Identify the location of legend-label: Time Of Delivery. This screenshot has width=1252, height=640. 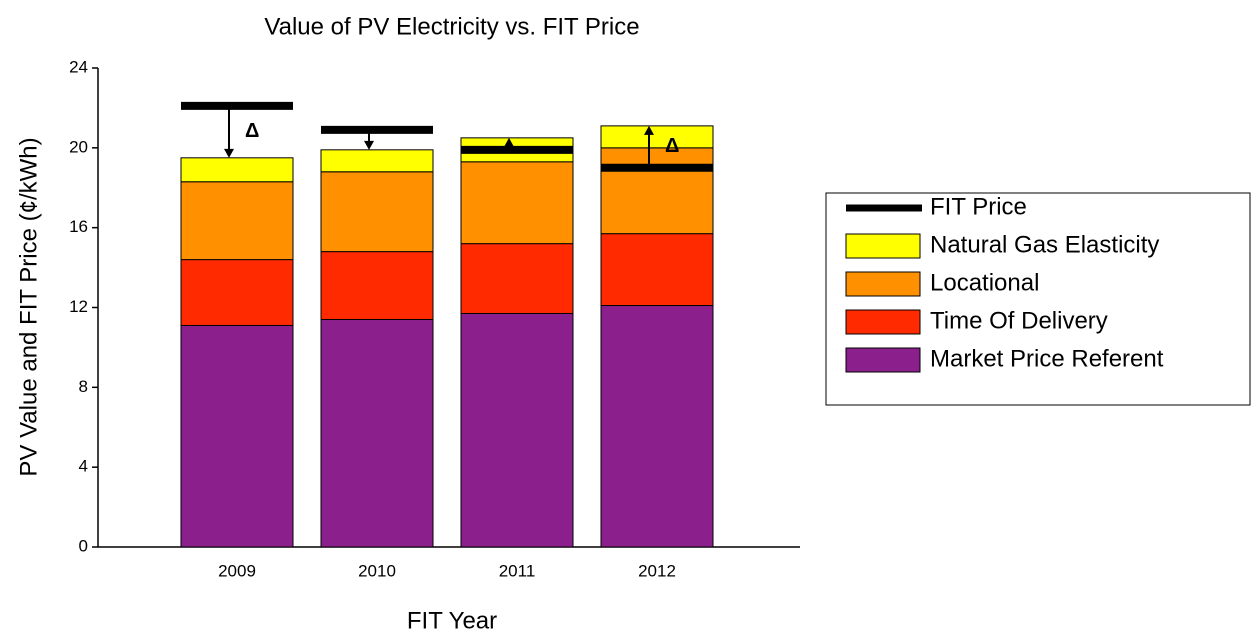
(1019, 320).